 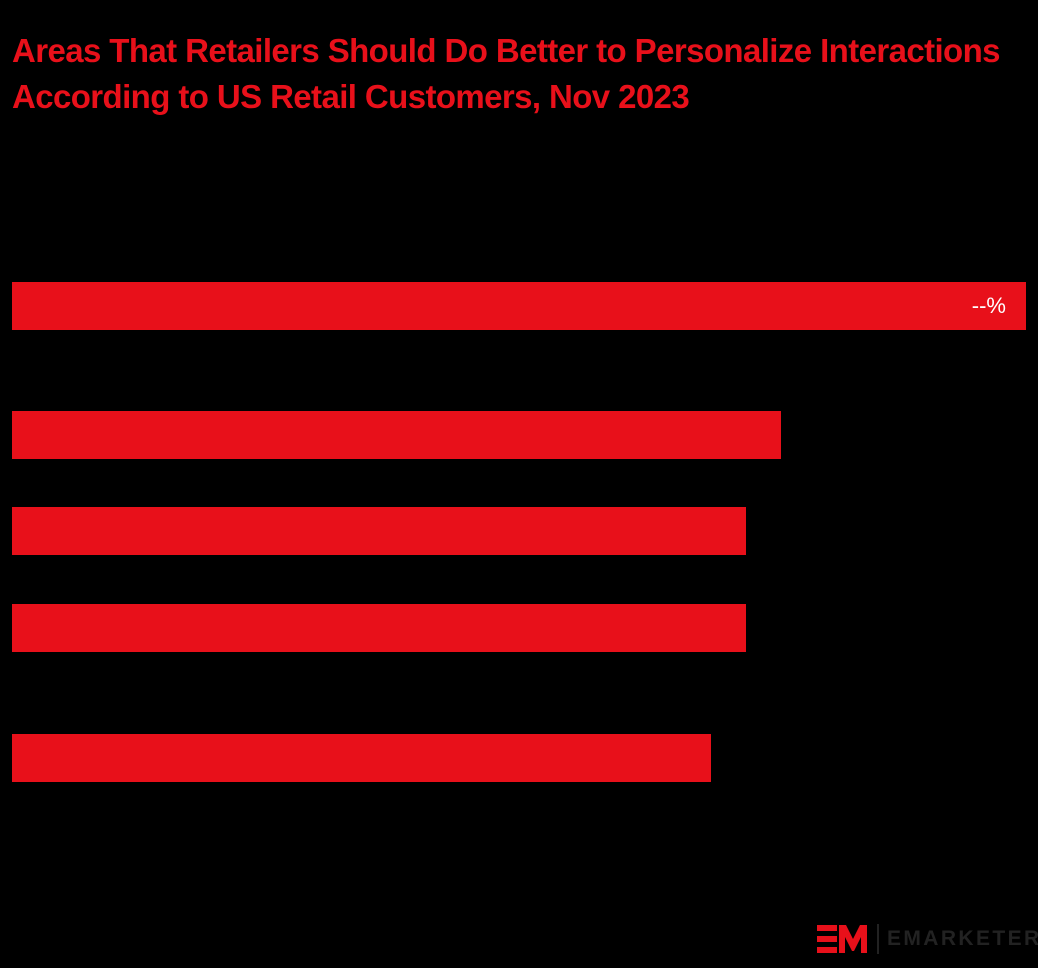 I want to click on bar-1: --%, so click(x=519, y=306).